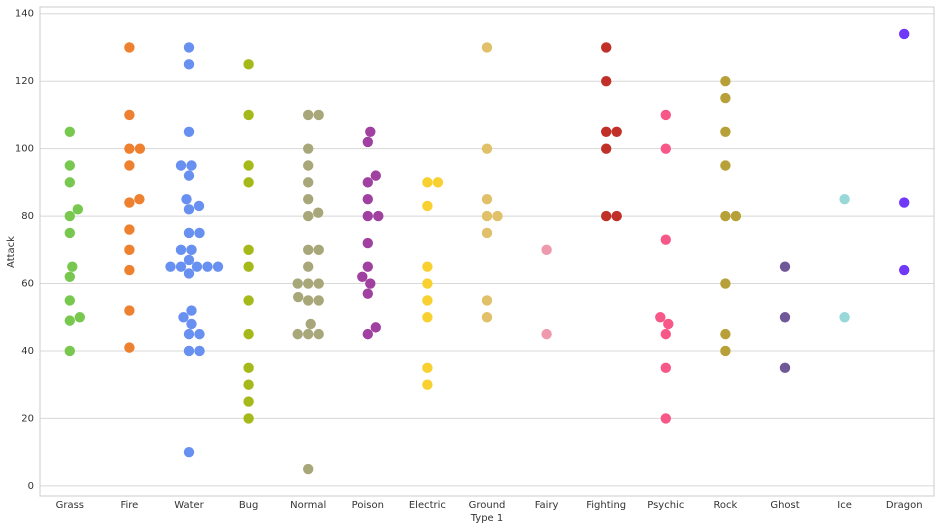 This screenshot has height=529, width=940. I want to click on x-tick-label: Poison, so click(368, 505).